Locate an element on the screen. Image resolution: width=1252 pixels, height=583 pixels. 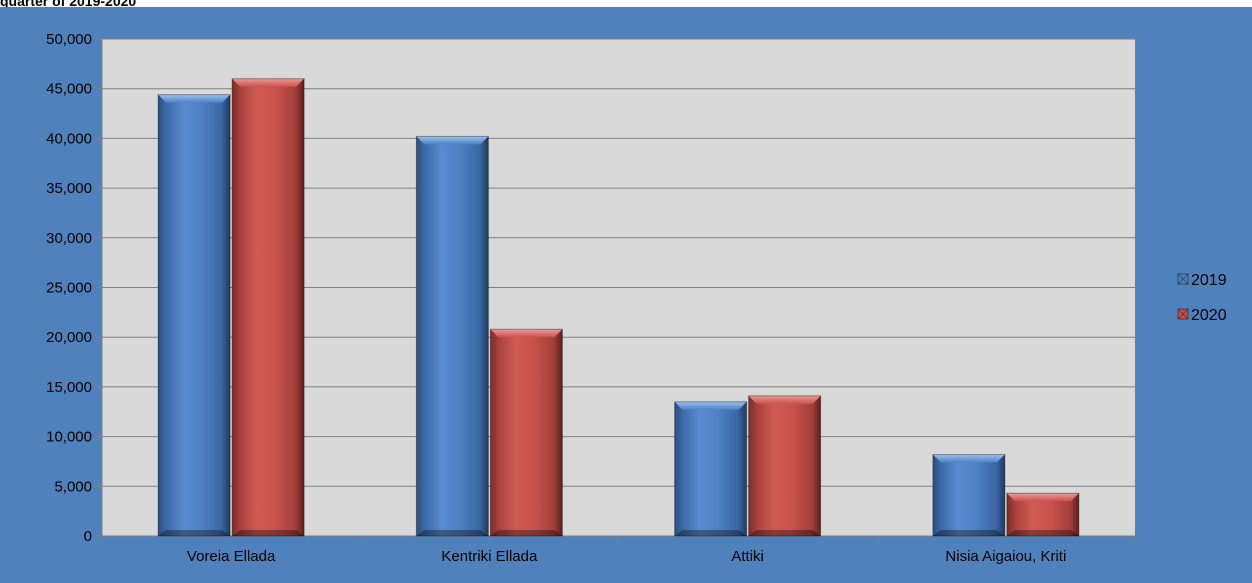
y-tick-label: 15,000 is located at coordinates (69, 387).